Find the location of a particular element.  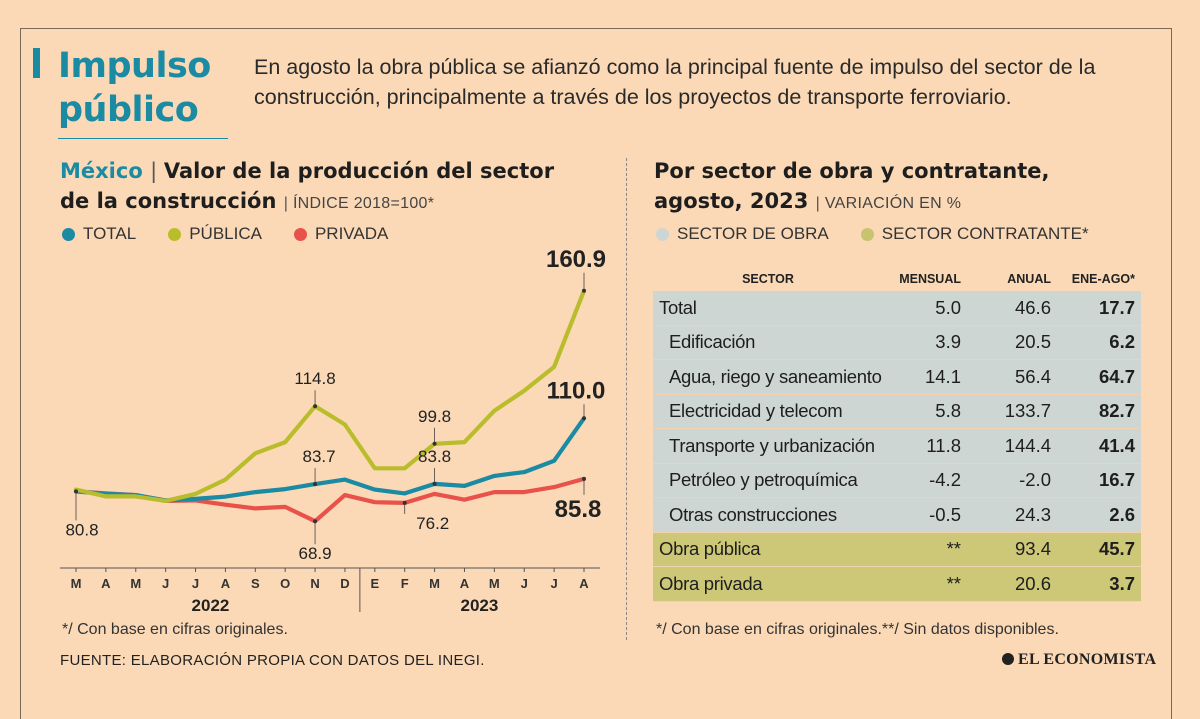

line-chart-legend: TOTAL PÚBLICA PRIVADA is located at coordinates (241, 234).